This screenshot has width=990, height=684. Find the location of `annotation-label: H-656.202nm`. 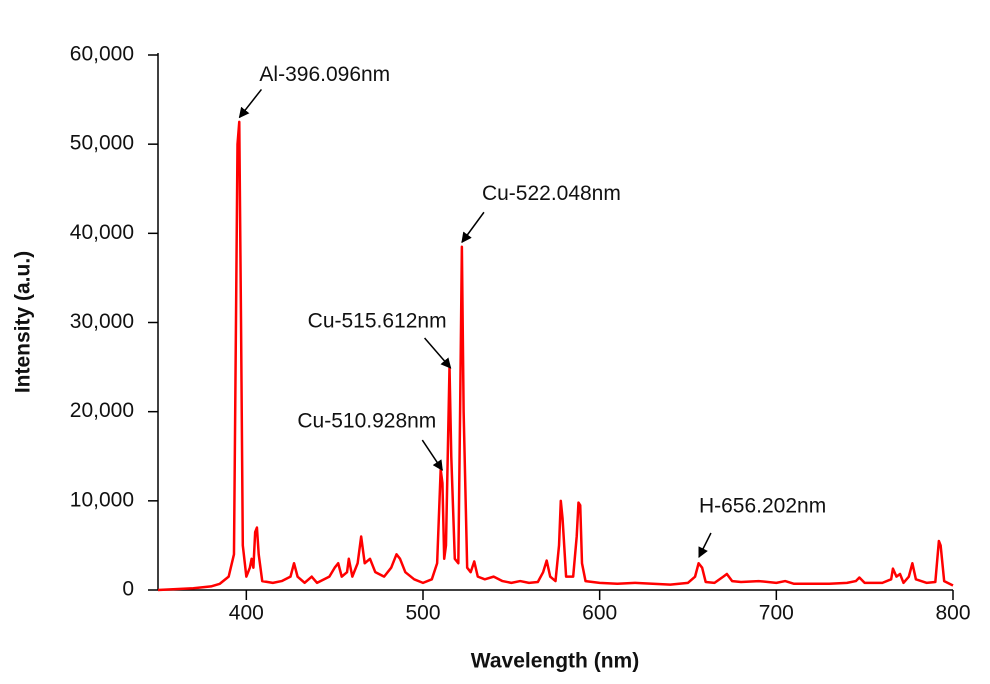

annotation-label: H-656.202nm is located at coordinates (762, 506).